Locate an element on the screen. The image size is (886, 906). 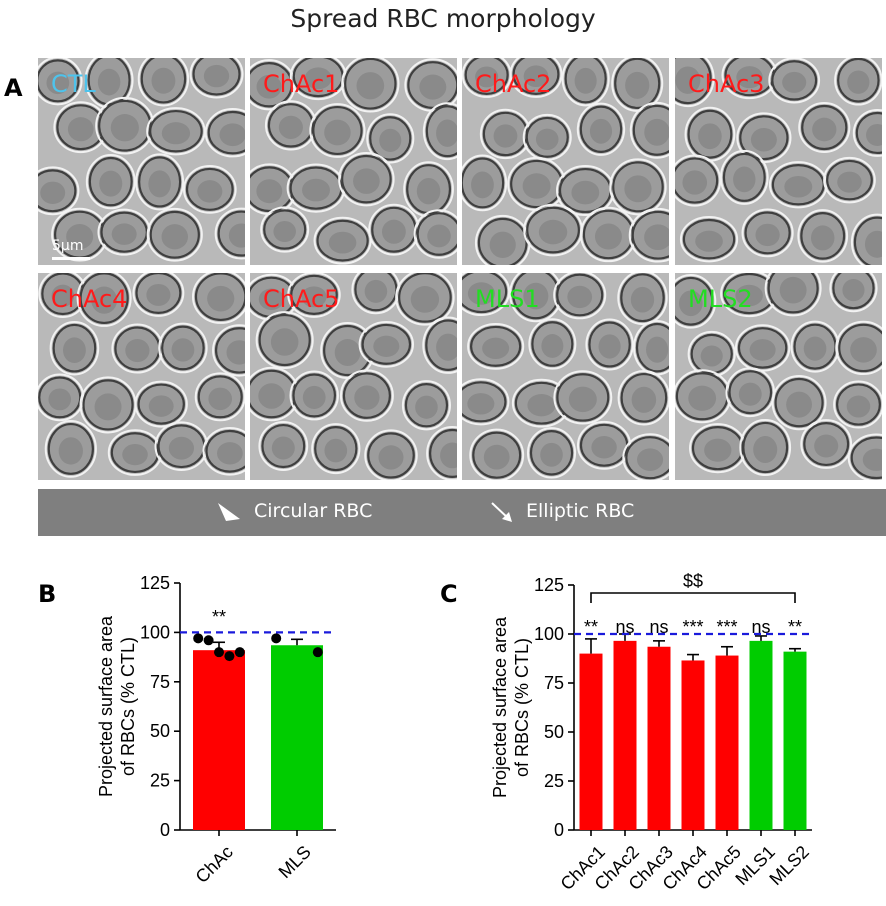
y-axis-label: Projected surface area of RBCs (% CTL) is located at coordinates (511, 707).